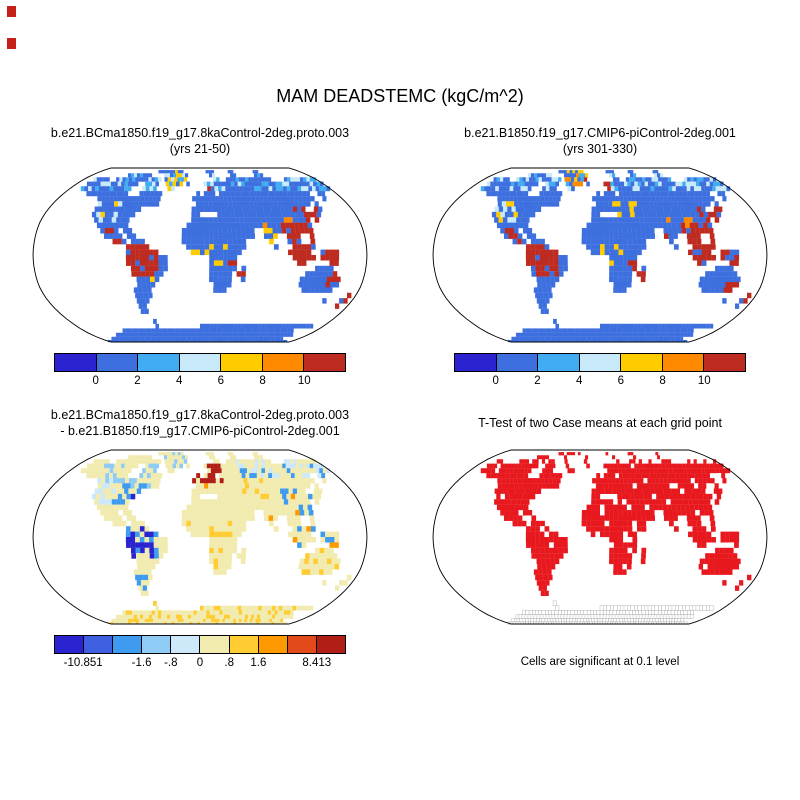 This screenshot has width=800, height=800. I want to click on world-map-ttest, so click(600, 537).